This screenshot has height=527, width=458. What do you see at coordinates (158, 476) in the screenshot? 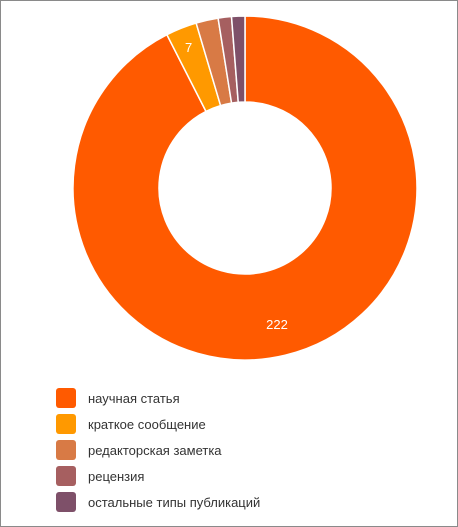
I see `legend-item-3: рецензия` at bounding box center [158, 476].